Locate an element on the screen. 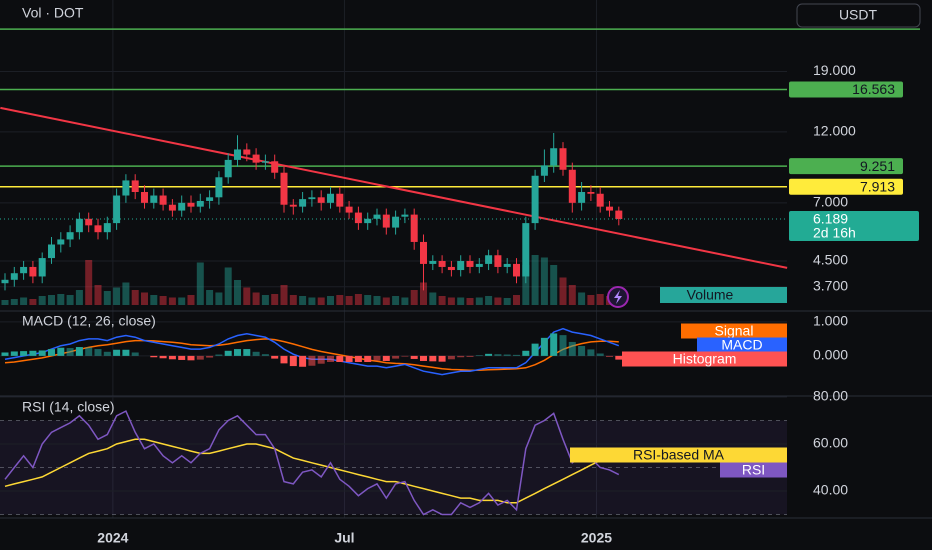 The height and width of the screenshot is (550, 932). currency-button is located at coordinates (858, 15).